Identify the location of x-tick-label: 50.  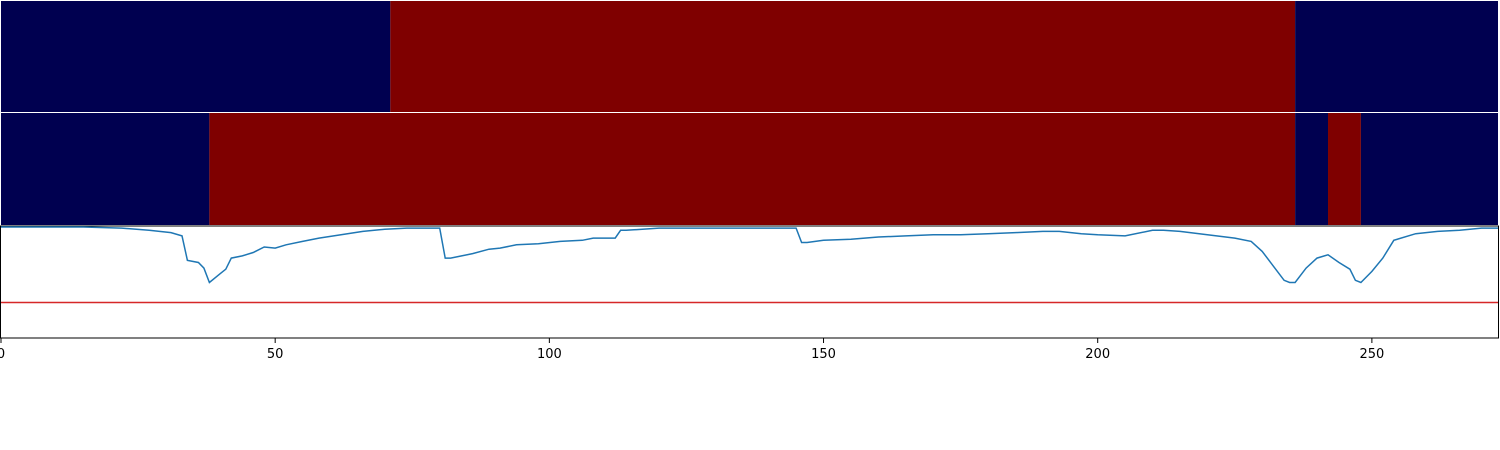
(275, 354).